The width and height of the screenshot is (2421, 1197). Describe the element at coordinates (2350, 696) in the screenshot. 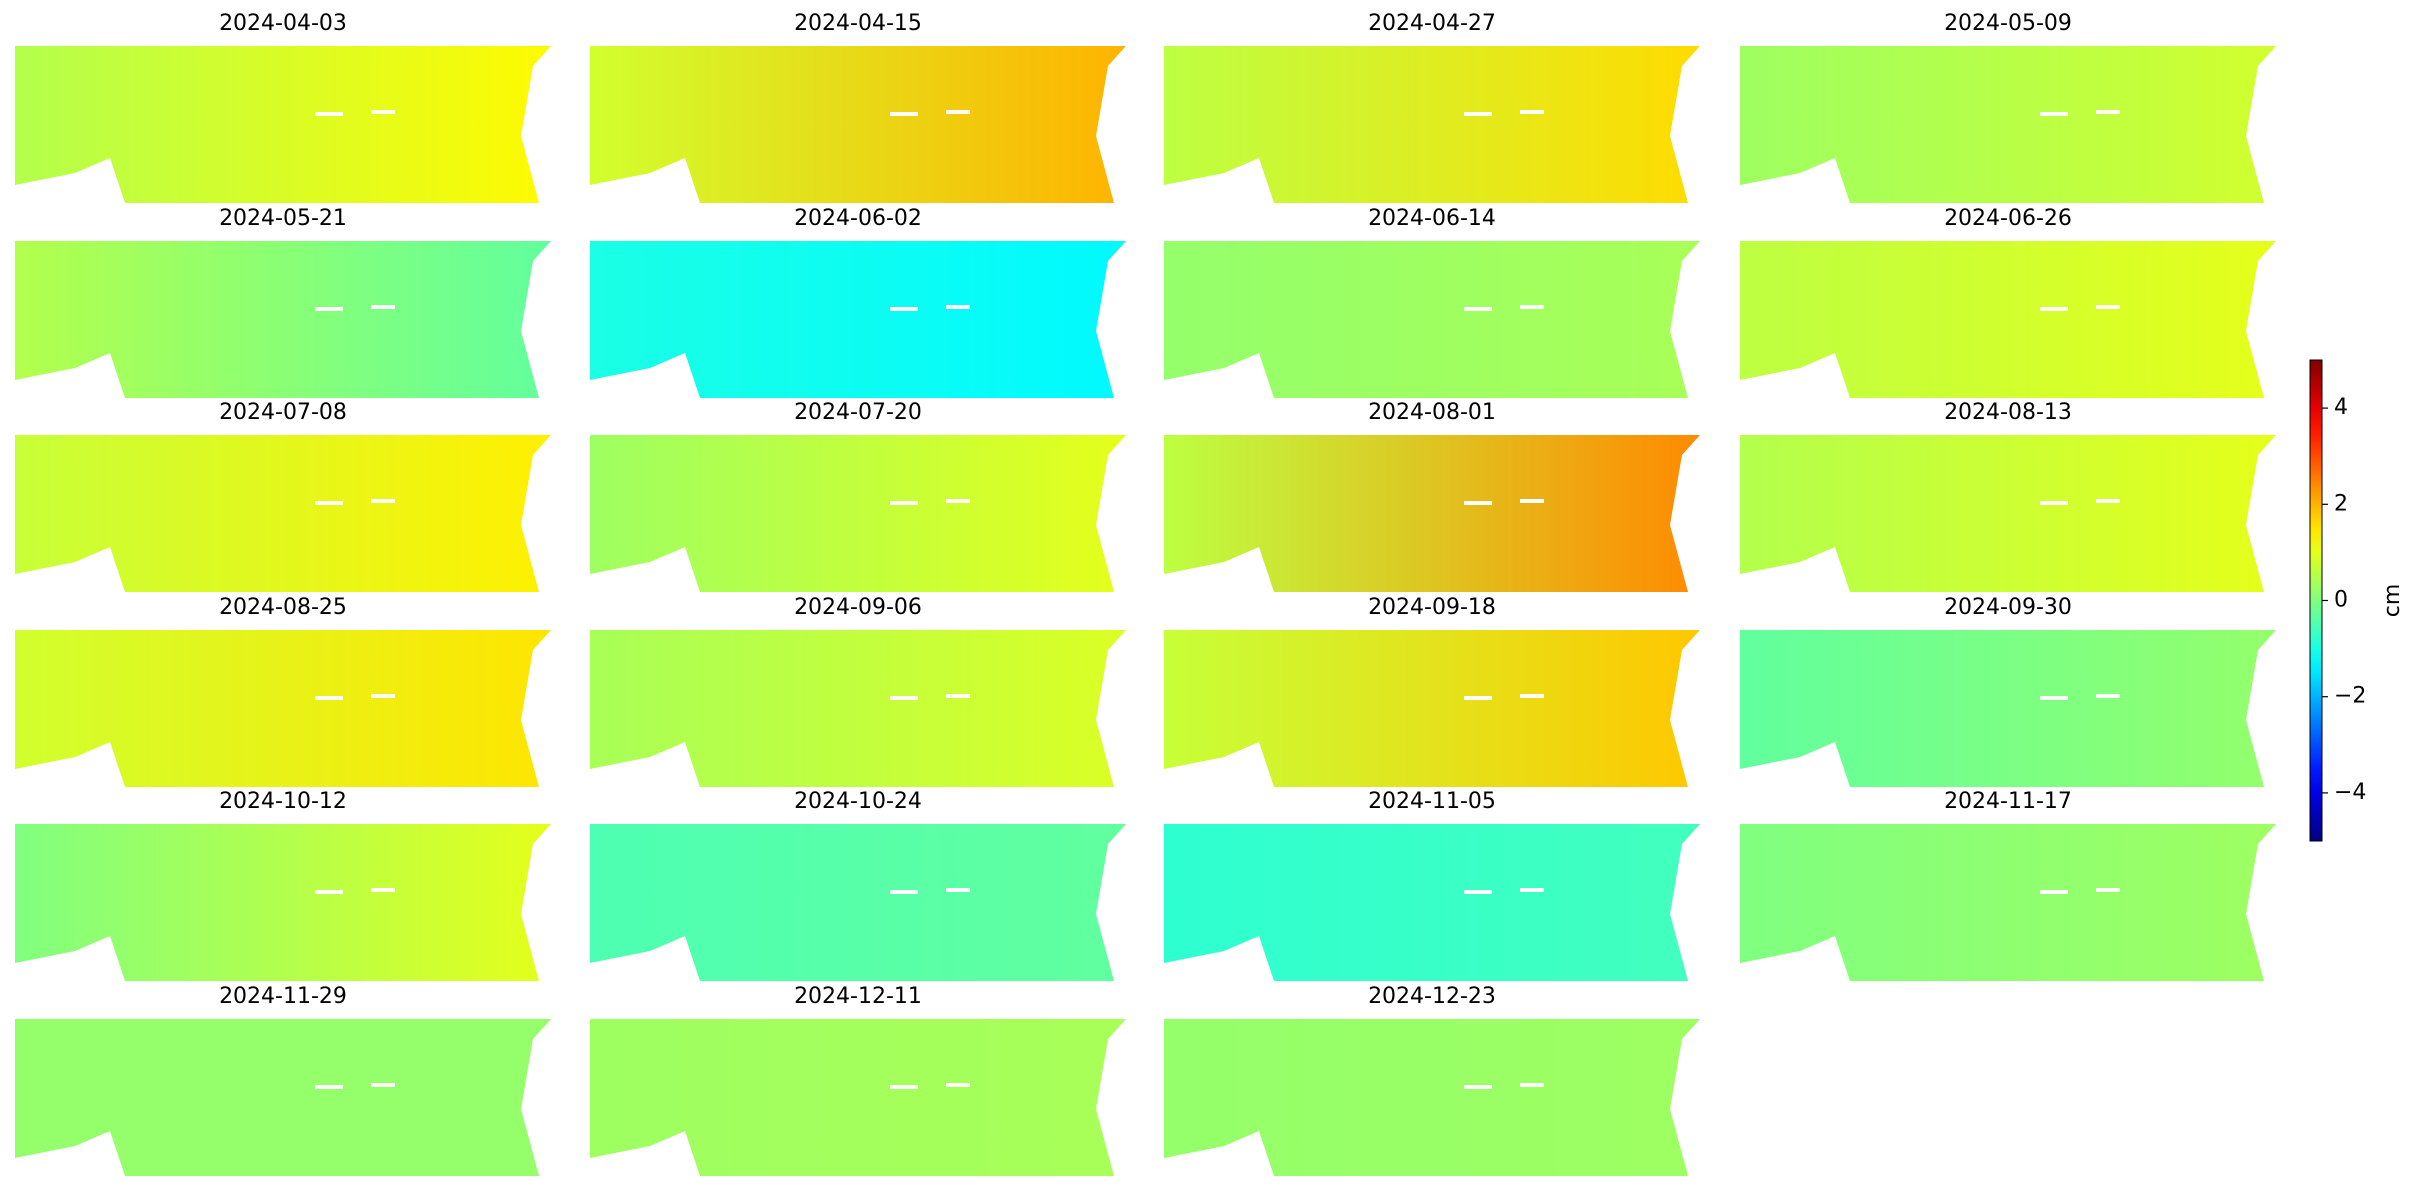

I see `colorbar-tick-label: −2` at that location.